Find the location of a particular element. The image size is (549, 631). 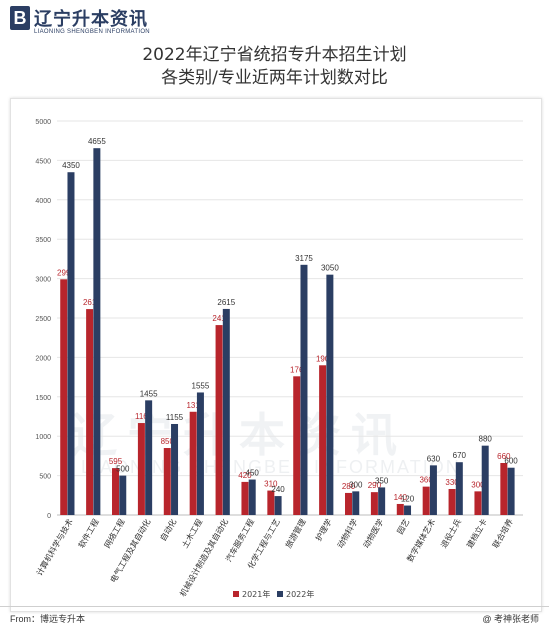

data-label: 120 is located at coordinates (408, 499).